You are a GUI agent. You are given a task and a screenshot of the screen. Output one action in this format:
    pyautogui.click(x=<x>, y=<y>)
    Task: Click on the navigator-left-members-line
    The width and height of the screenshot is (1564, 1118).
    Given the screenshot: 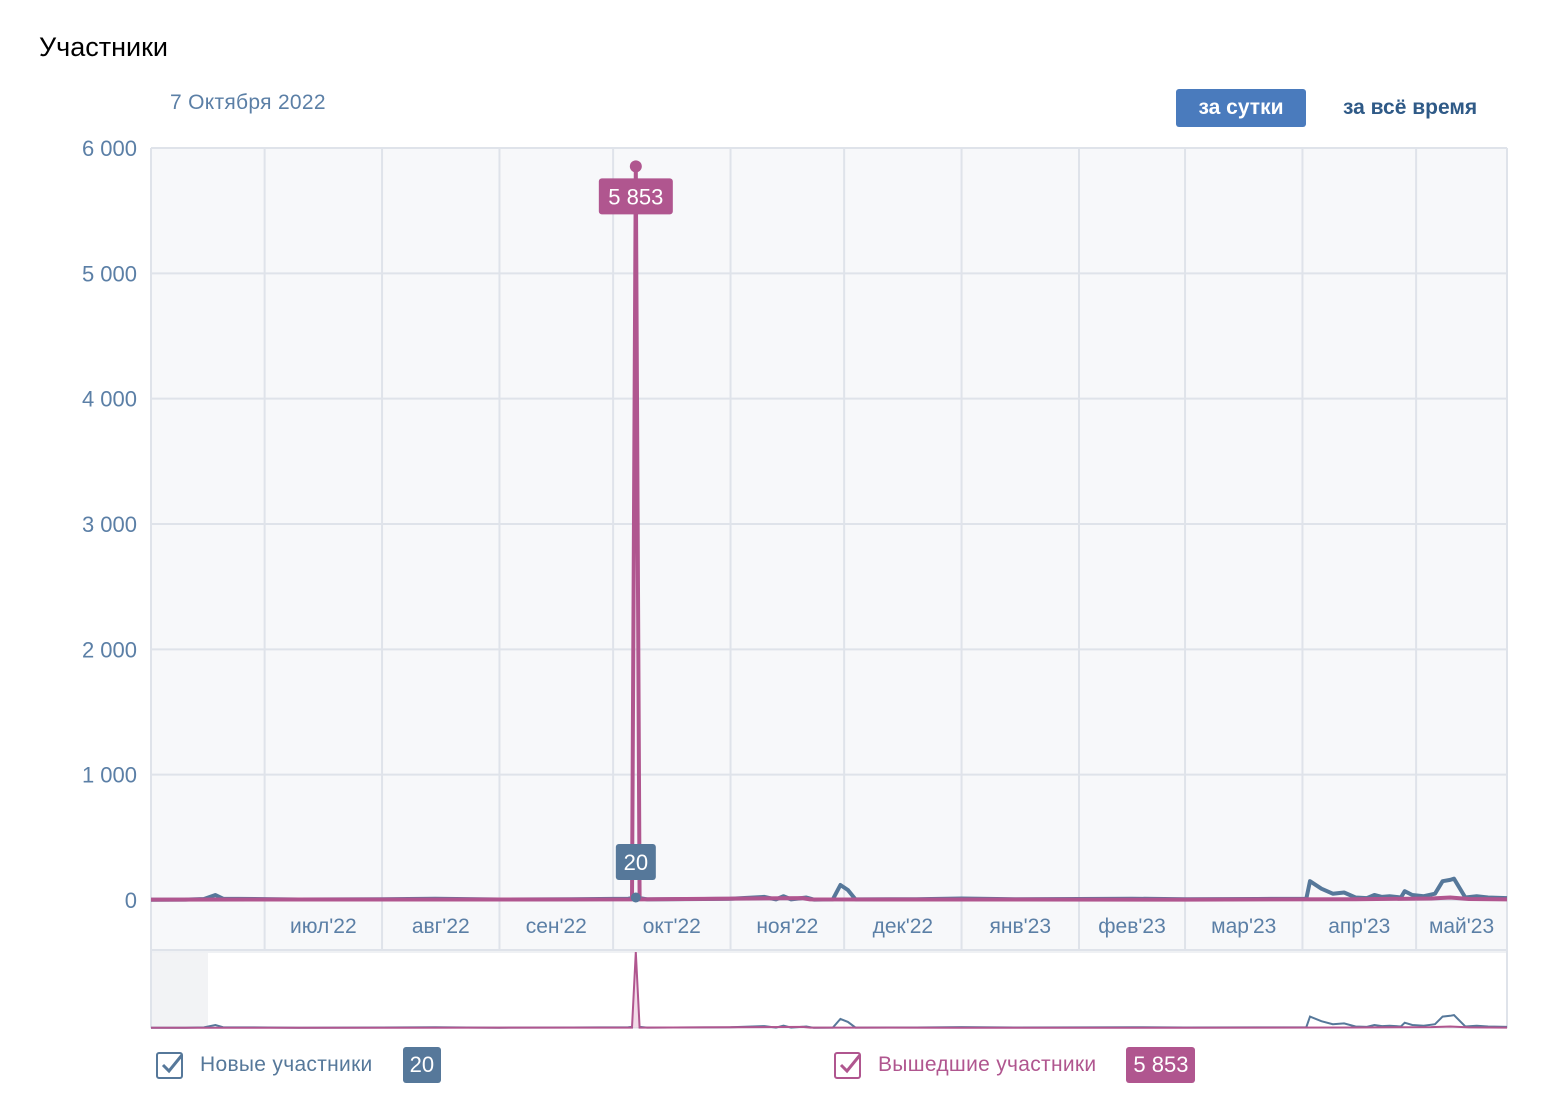 What is the action you would take?
    pyautogui.click(x=829, y=990)
    